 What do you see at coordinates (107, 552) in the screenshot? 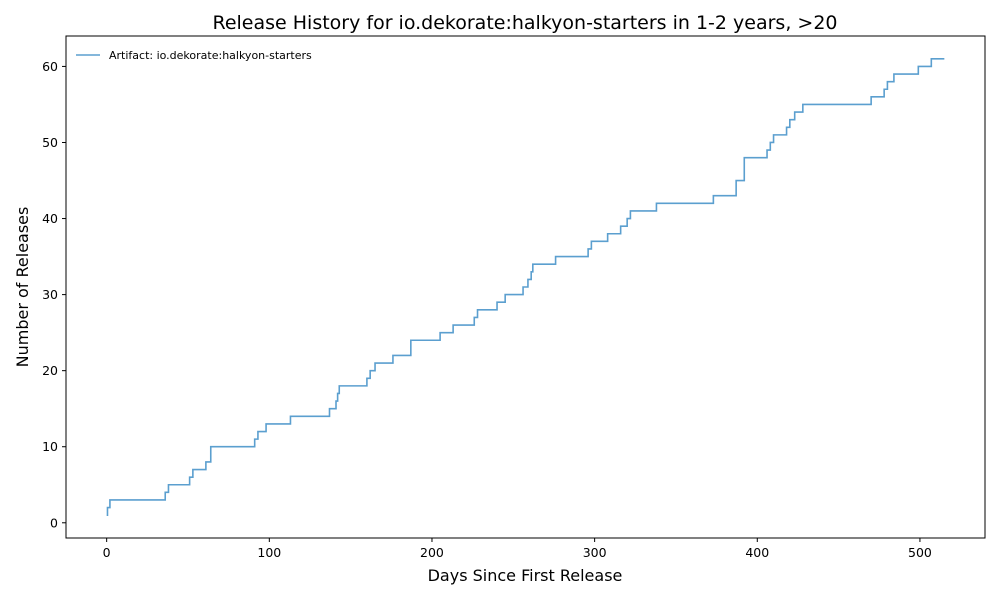
I see `x-tick-label: 0` at bounding box center [107, 552].